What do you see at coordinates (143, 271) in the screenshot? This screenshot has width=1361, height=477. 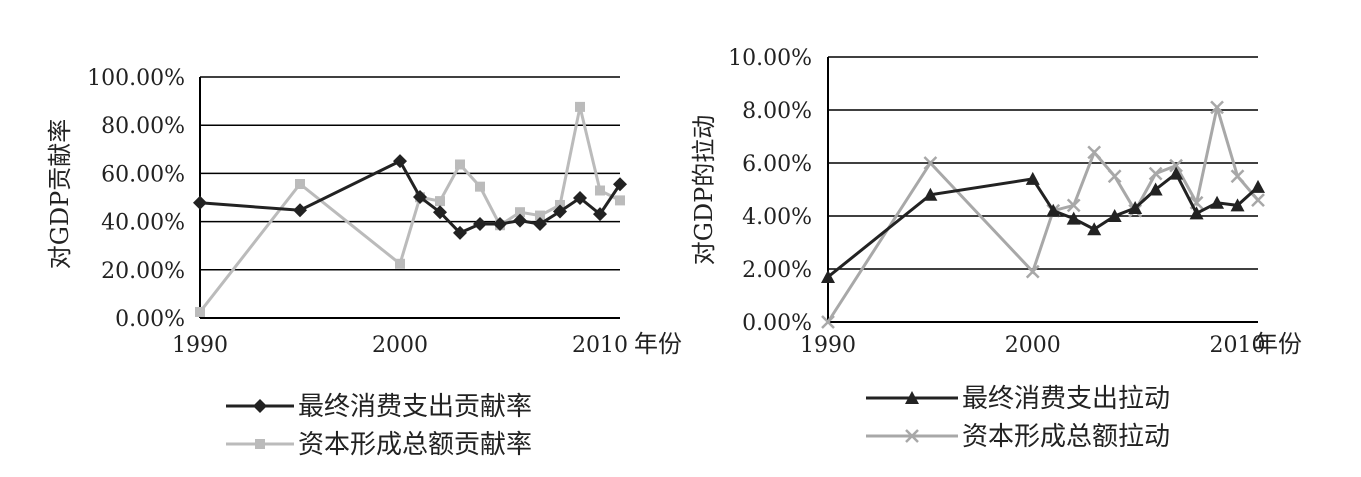 I see `y-tick-label: 20.00%` at bounding box center [143, 271].